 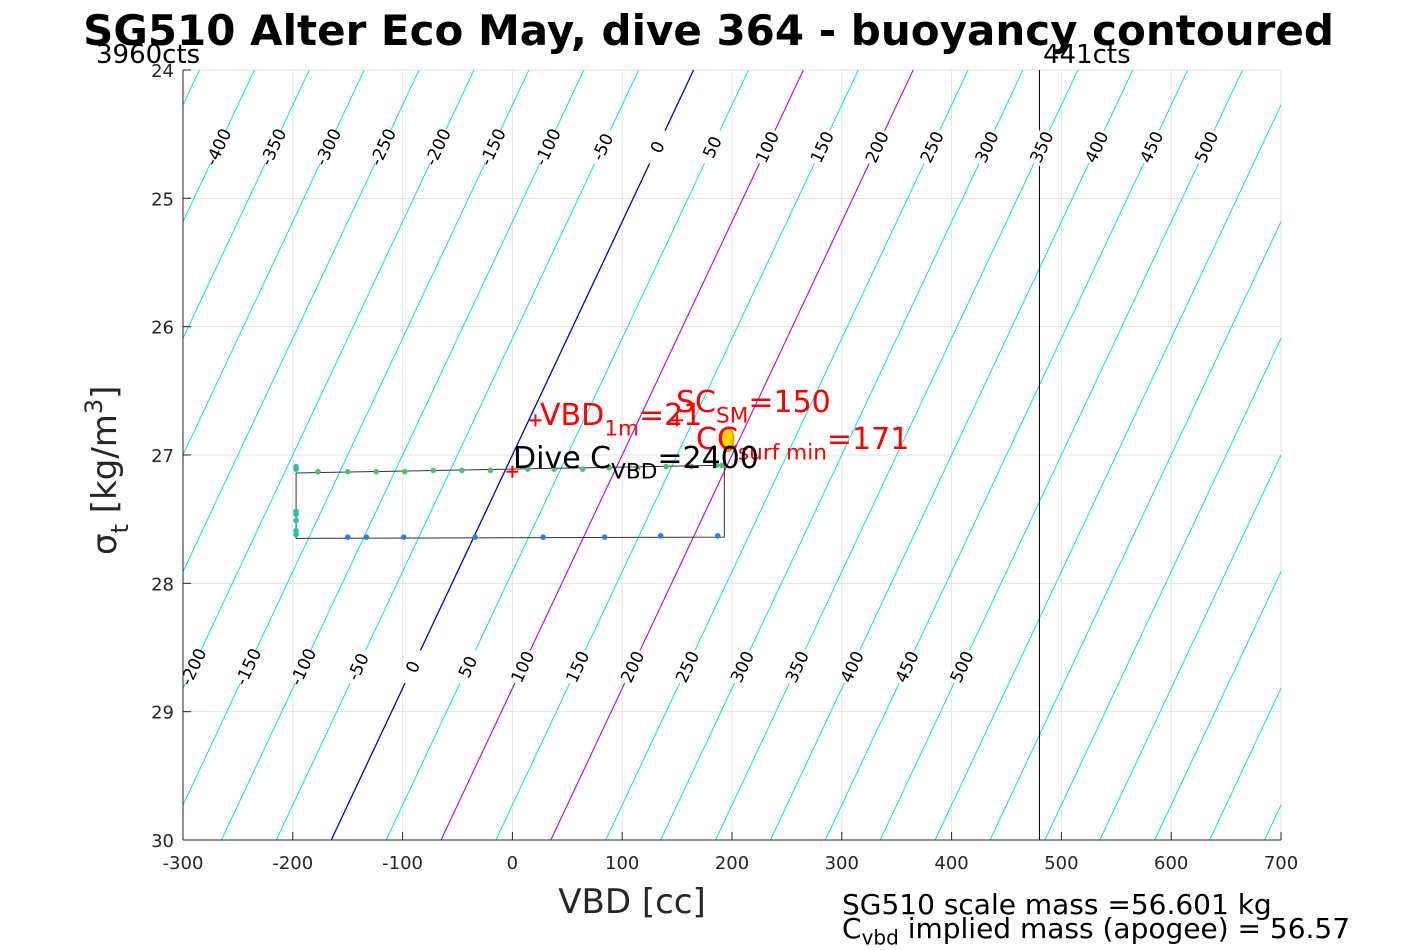 I want to click on contour-label-top: -250, so click(x=383, y=147).